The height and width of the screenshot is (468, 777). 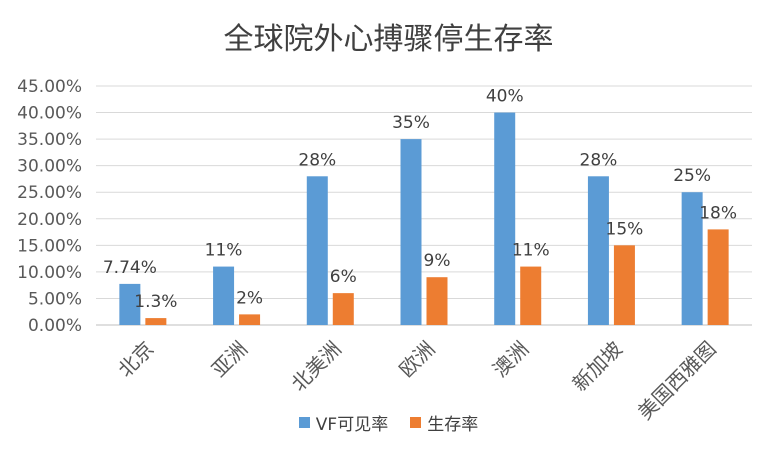 I want to click on legend: VF可见率 生存率, so click(x=388, y=422).